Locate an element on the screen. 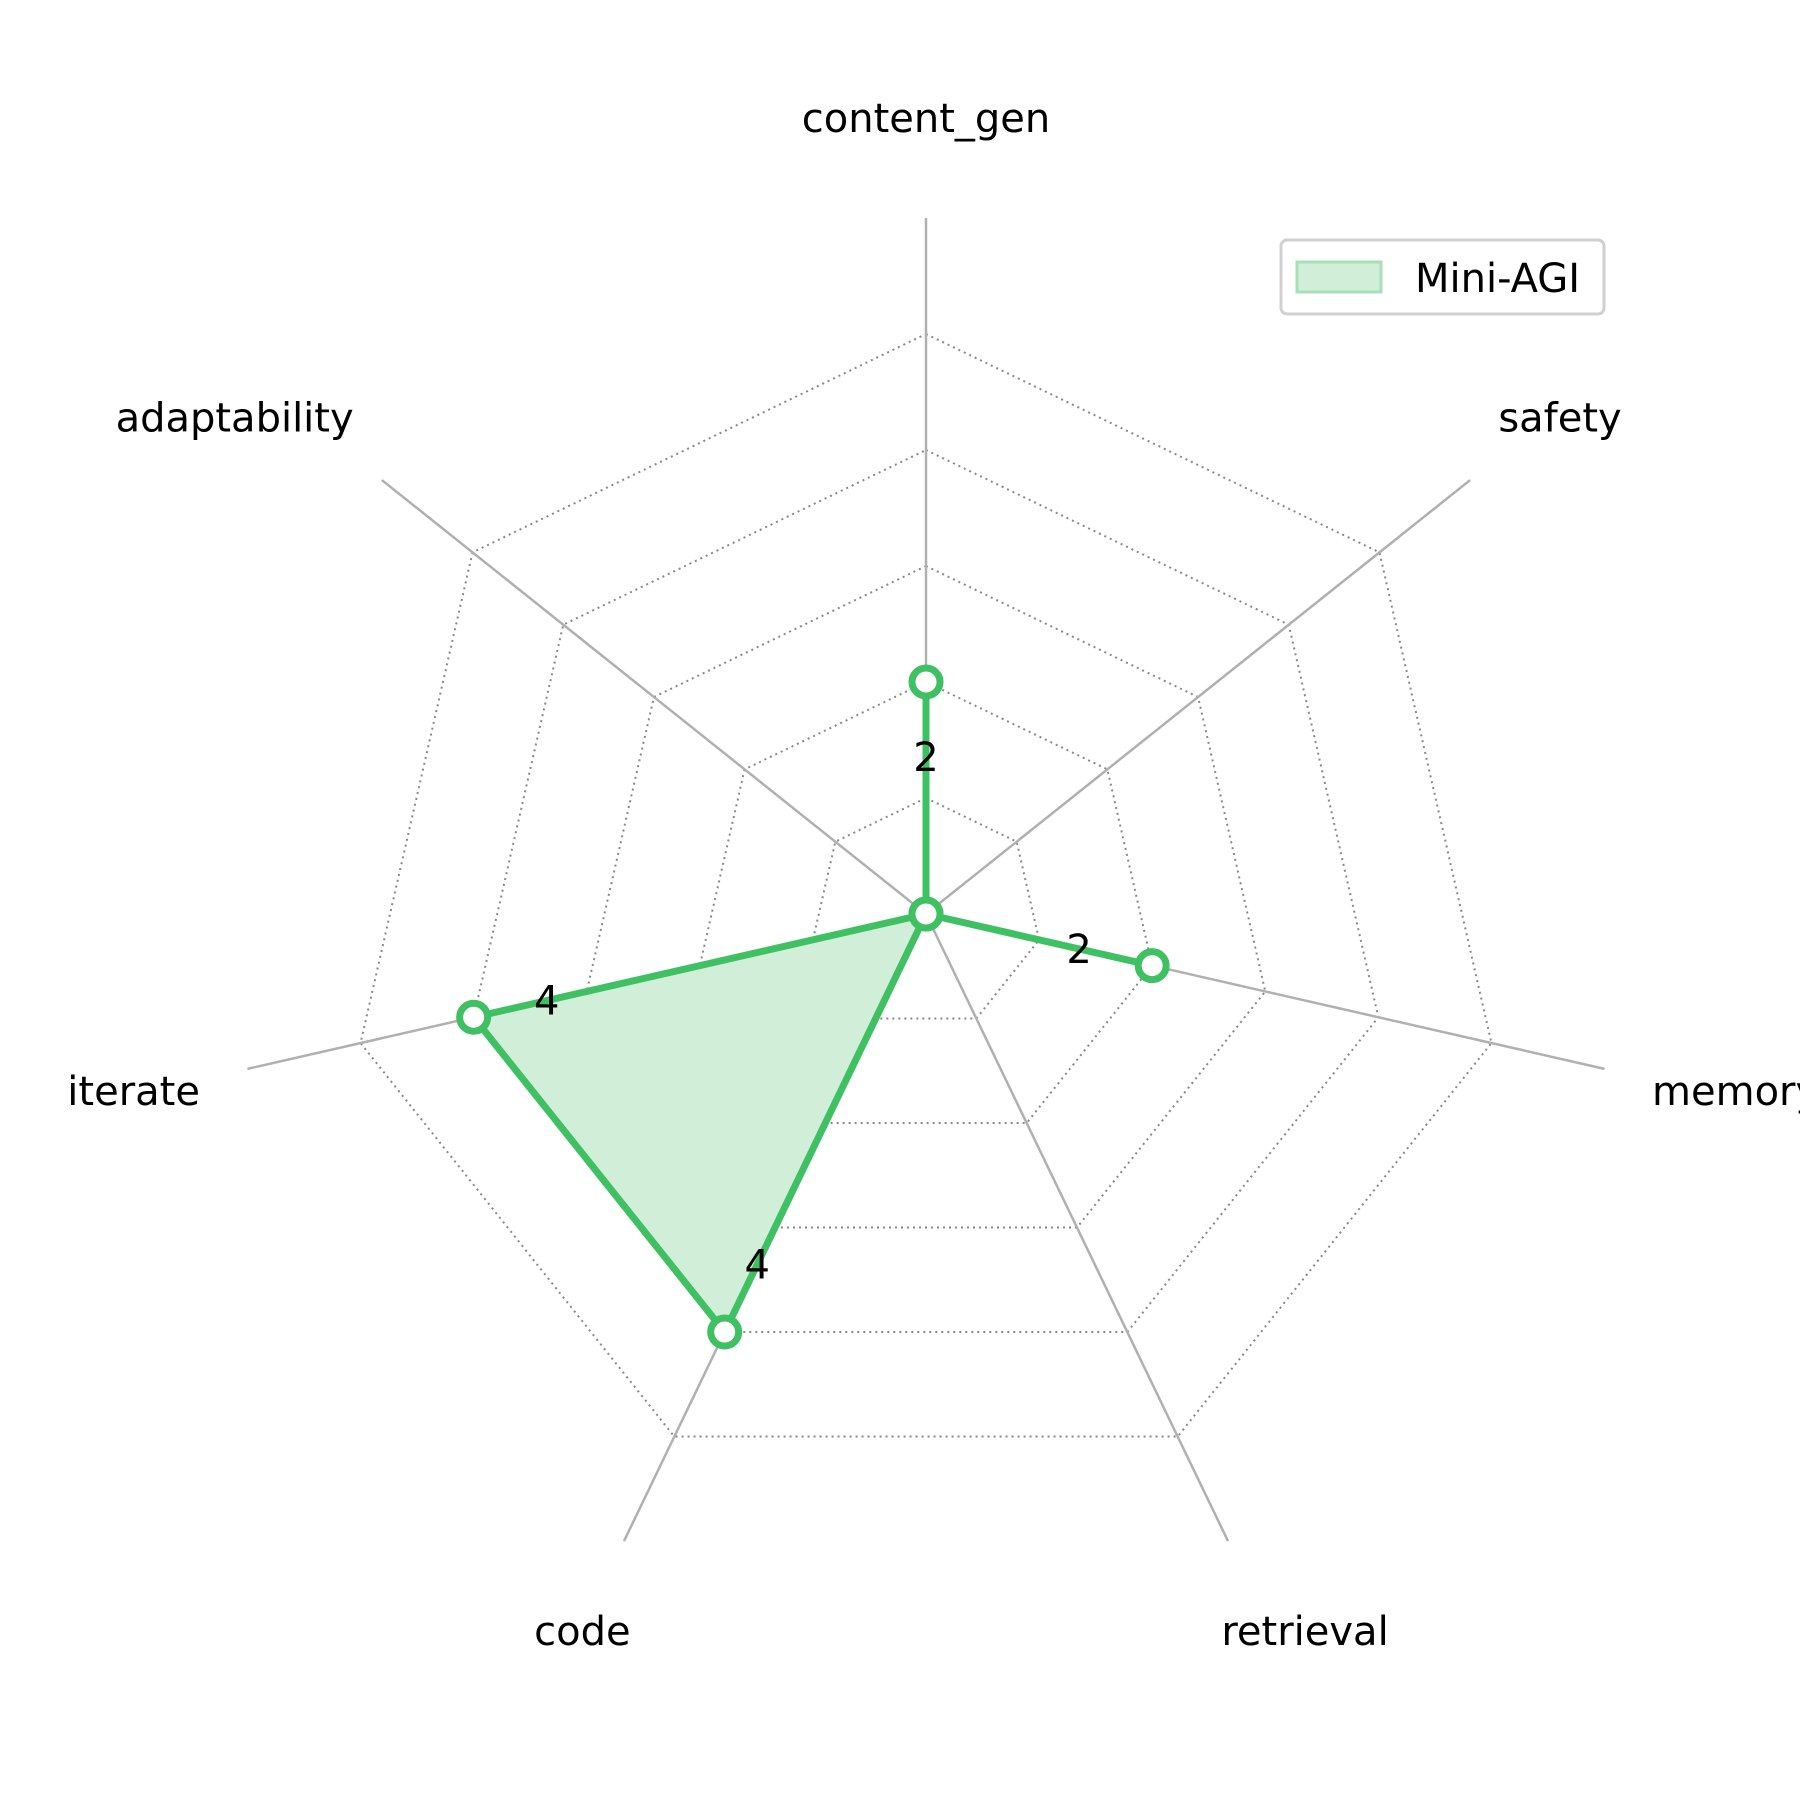 The image size is (1800, 1800). axis-label-iterate: iterate is located at coordinates (133, 1092).